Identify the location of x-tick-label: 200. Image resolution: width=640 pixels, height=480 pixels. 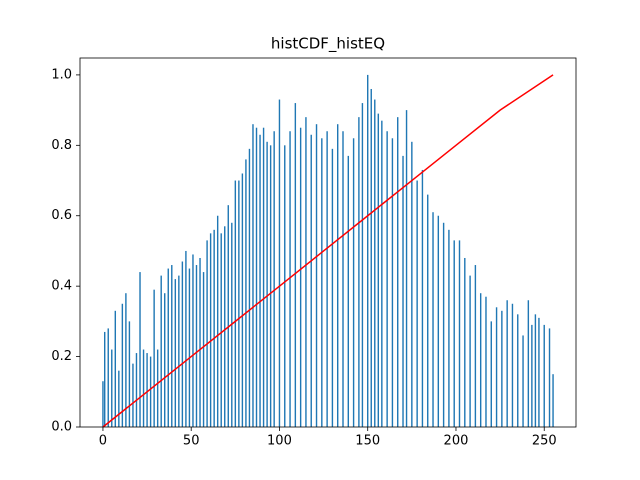
(456, 441).